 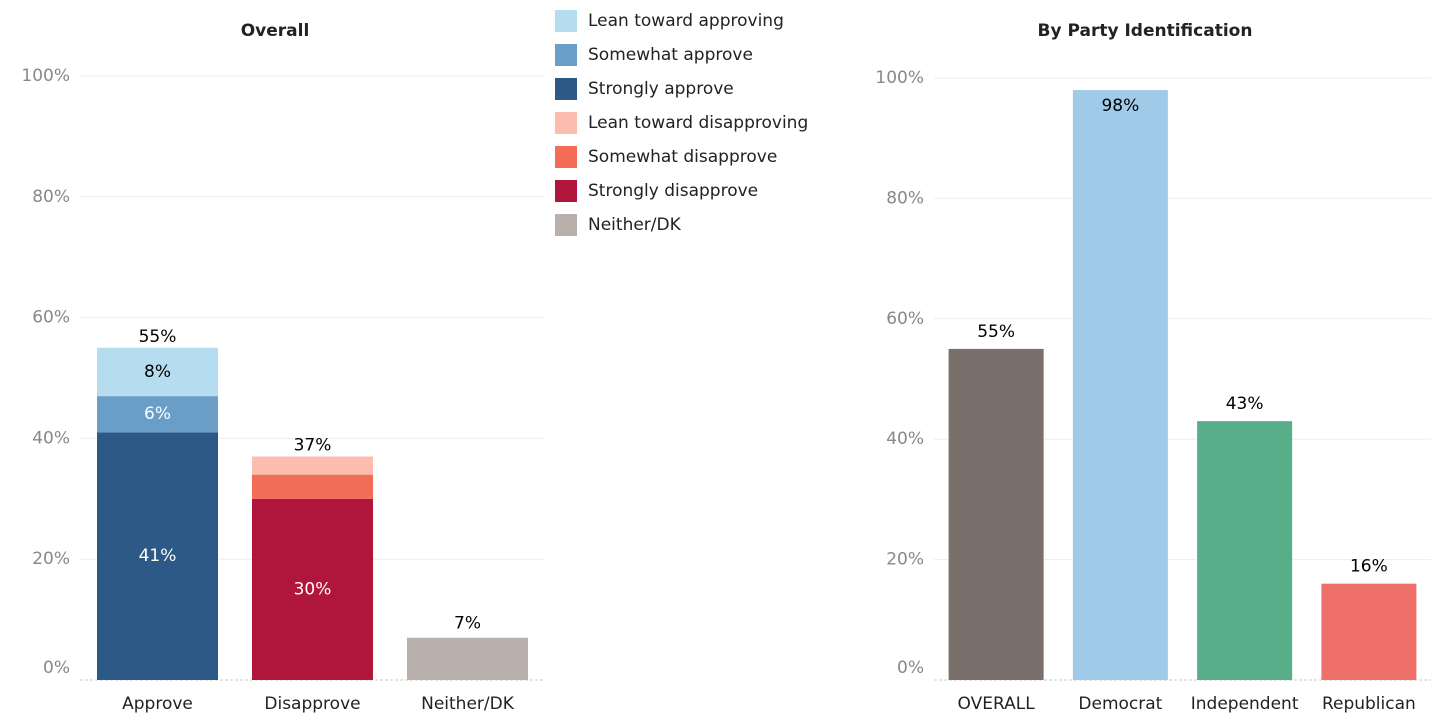 I want to click on x-tick-label: Democrat, so click(x=1120, y=704).